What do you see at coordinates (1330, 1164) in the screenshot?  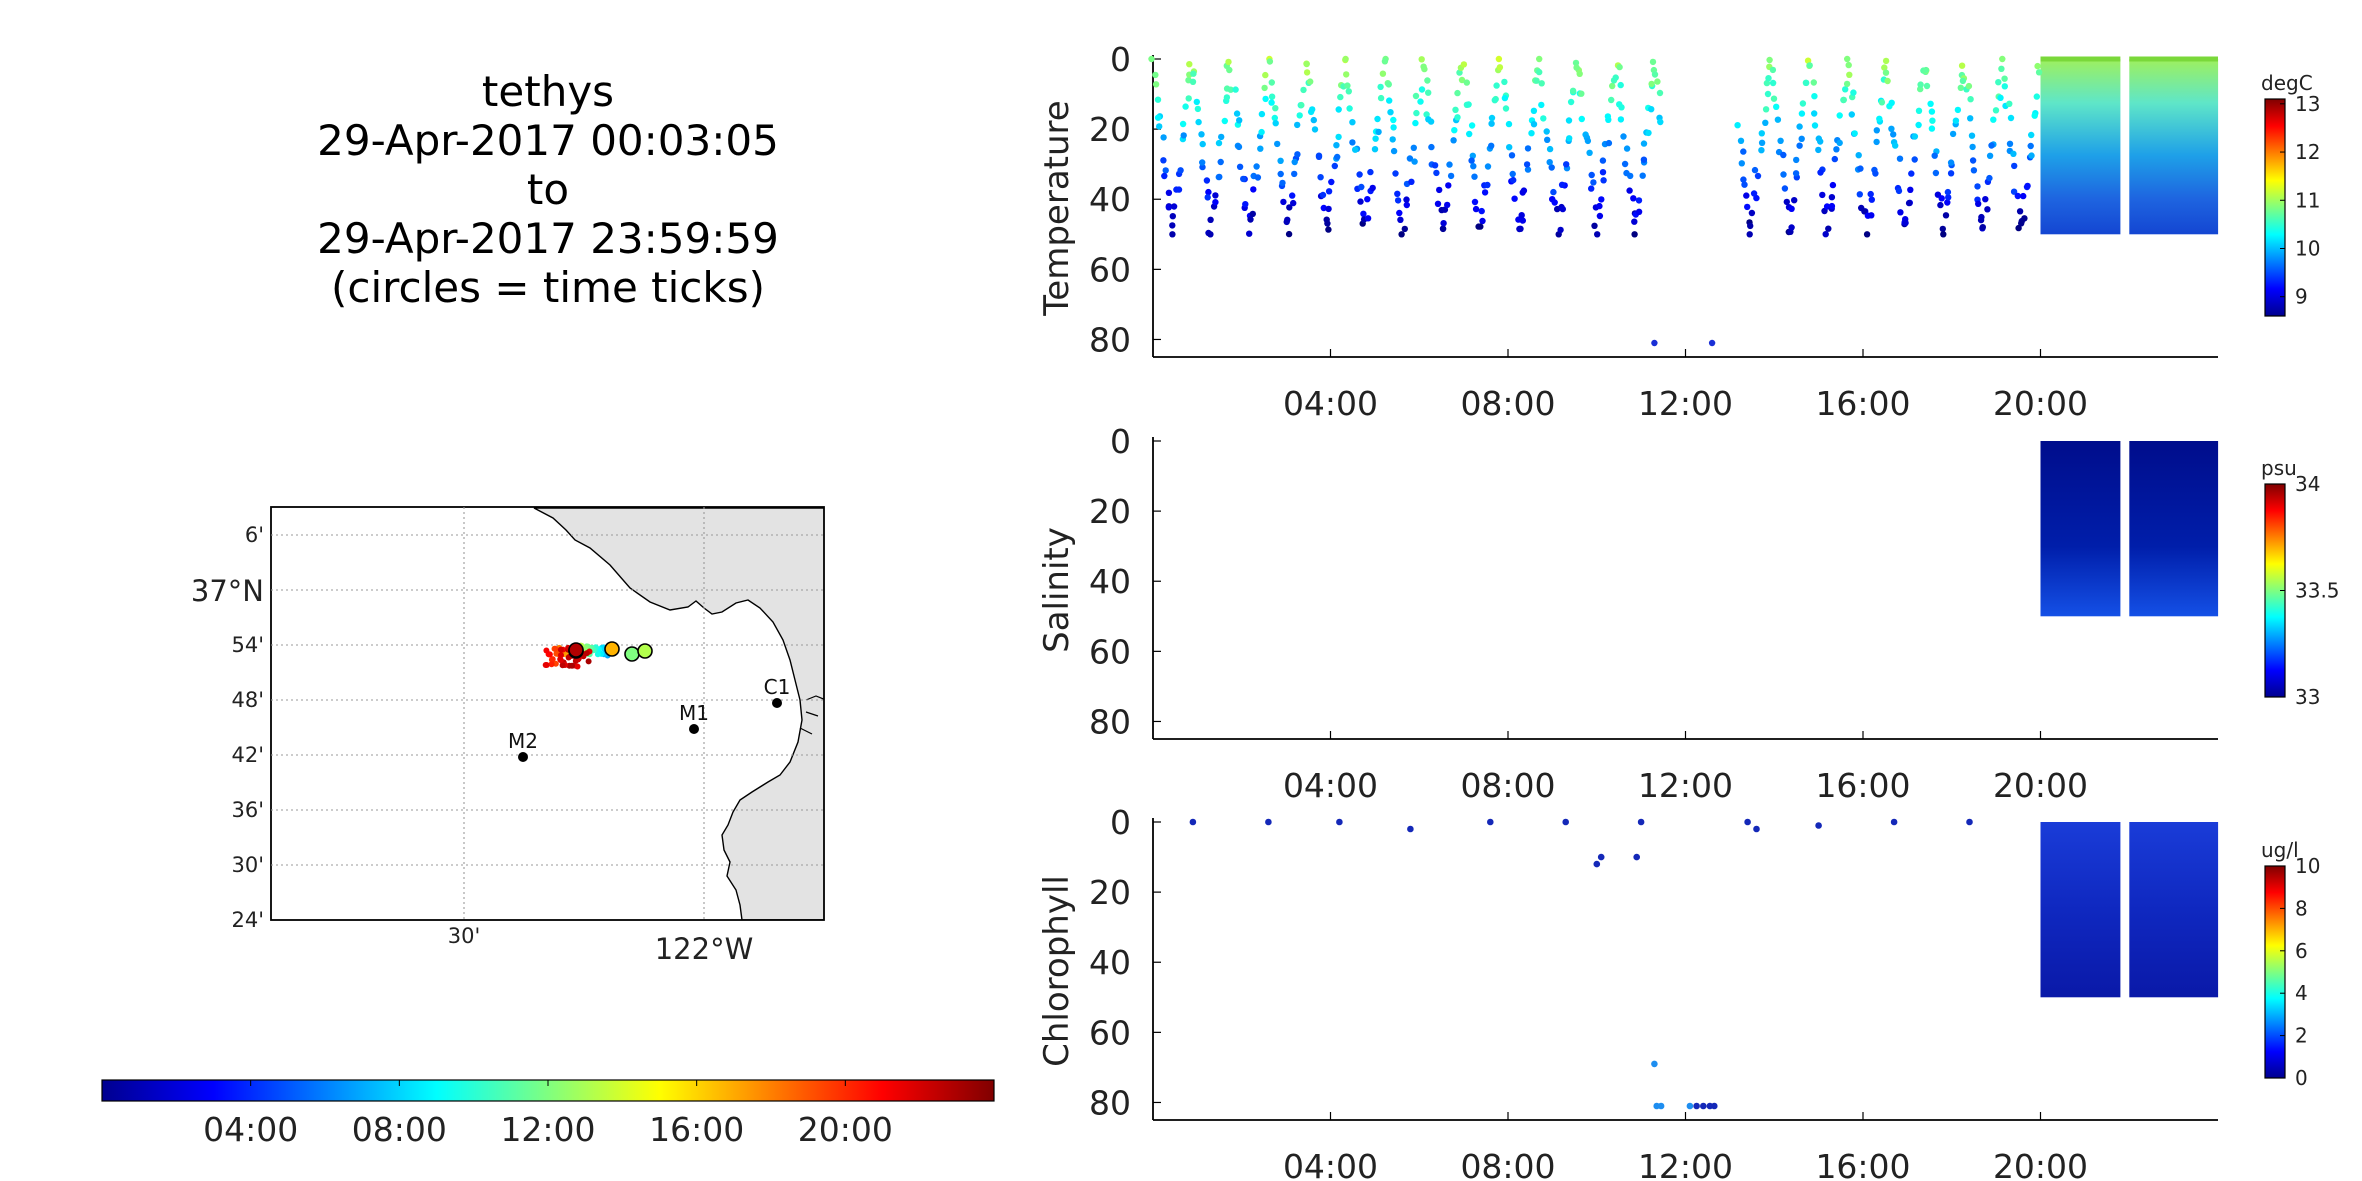 I see `x-tick-label: 04:00` at bounding box center [1330, 1164].